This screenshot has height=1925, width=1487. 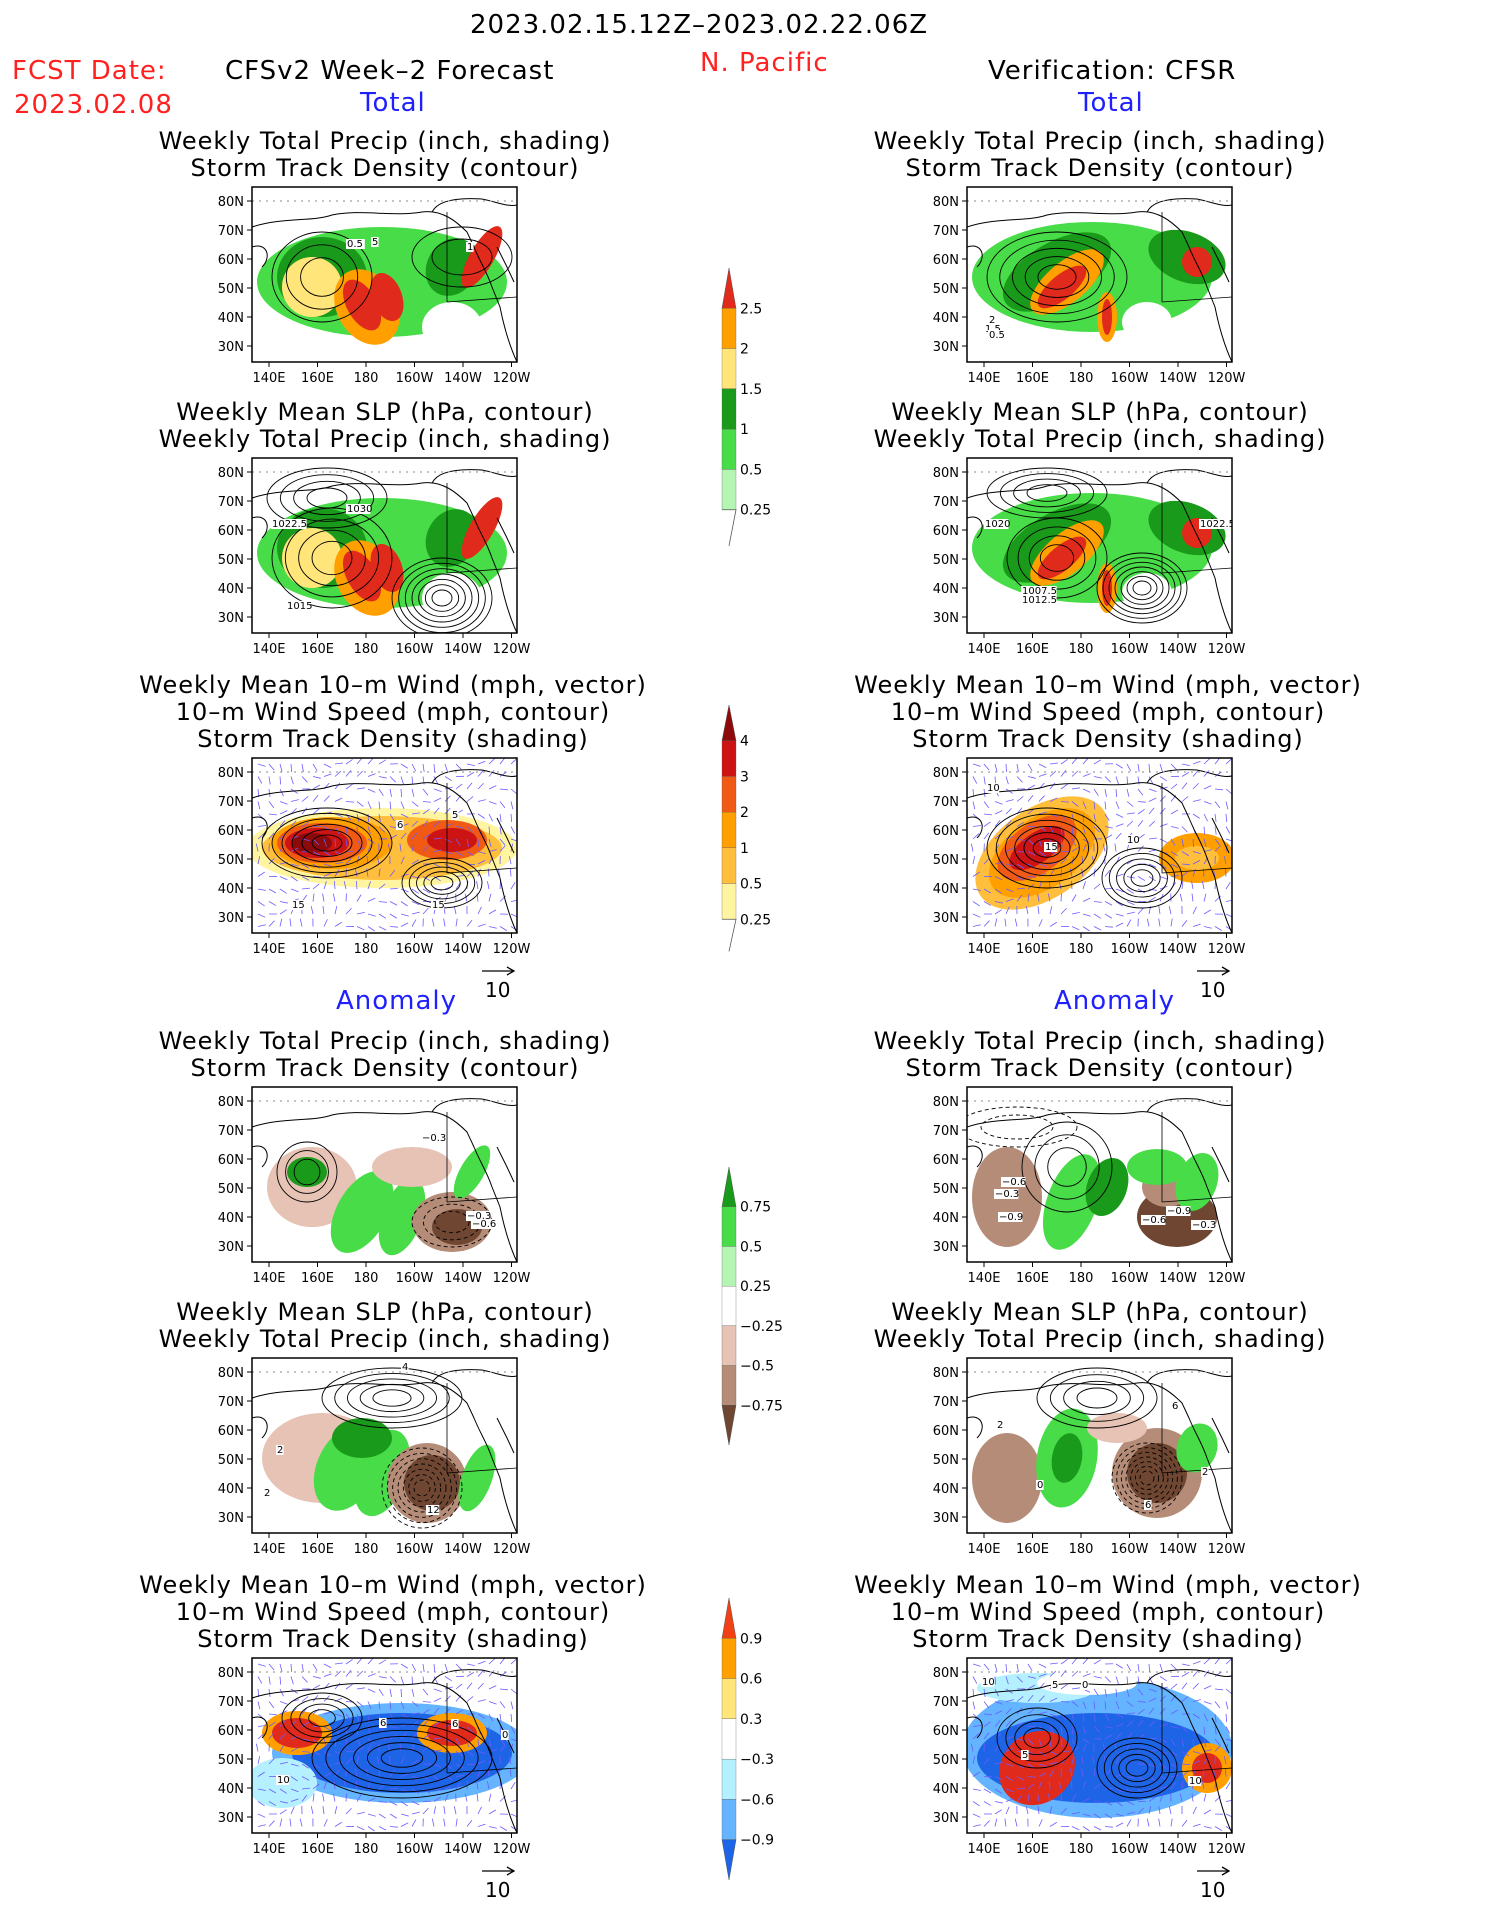 What do you see at coordinates (751, 1720) in the screenshot?
I see `colorbar-label: 0.3` at bounding box center [751, 1720].